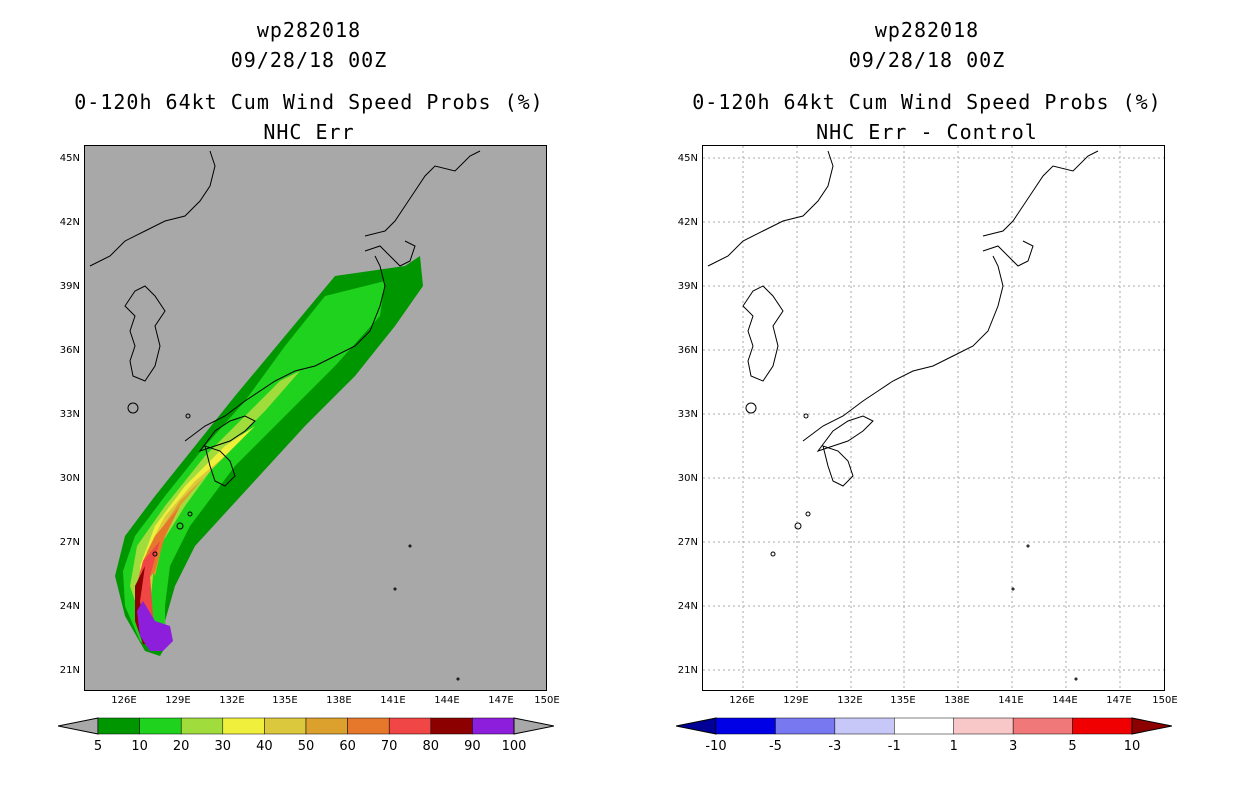 The width and height of the screenshot is (1236, 800). I want to click on colorbar-right, so click(924, 726).